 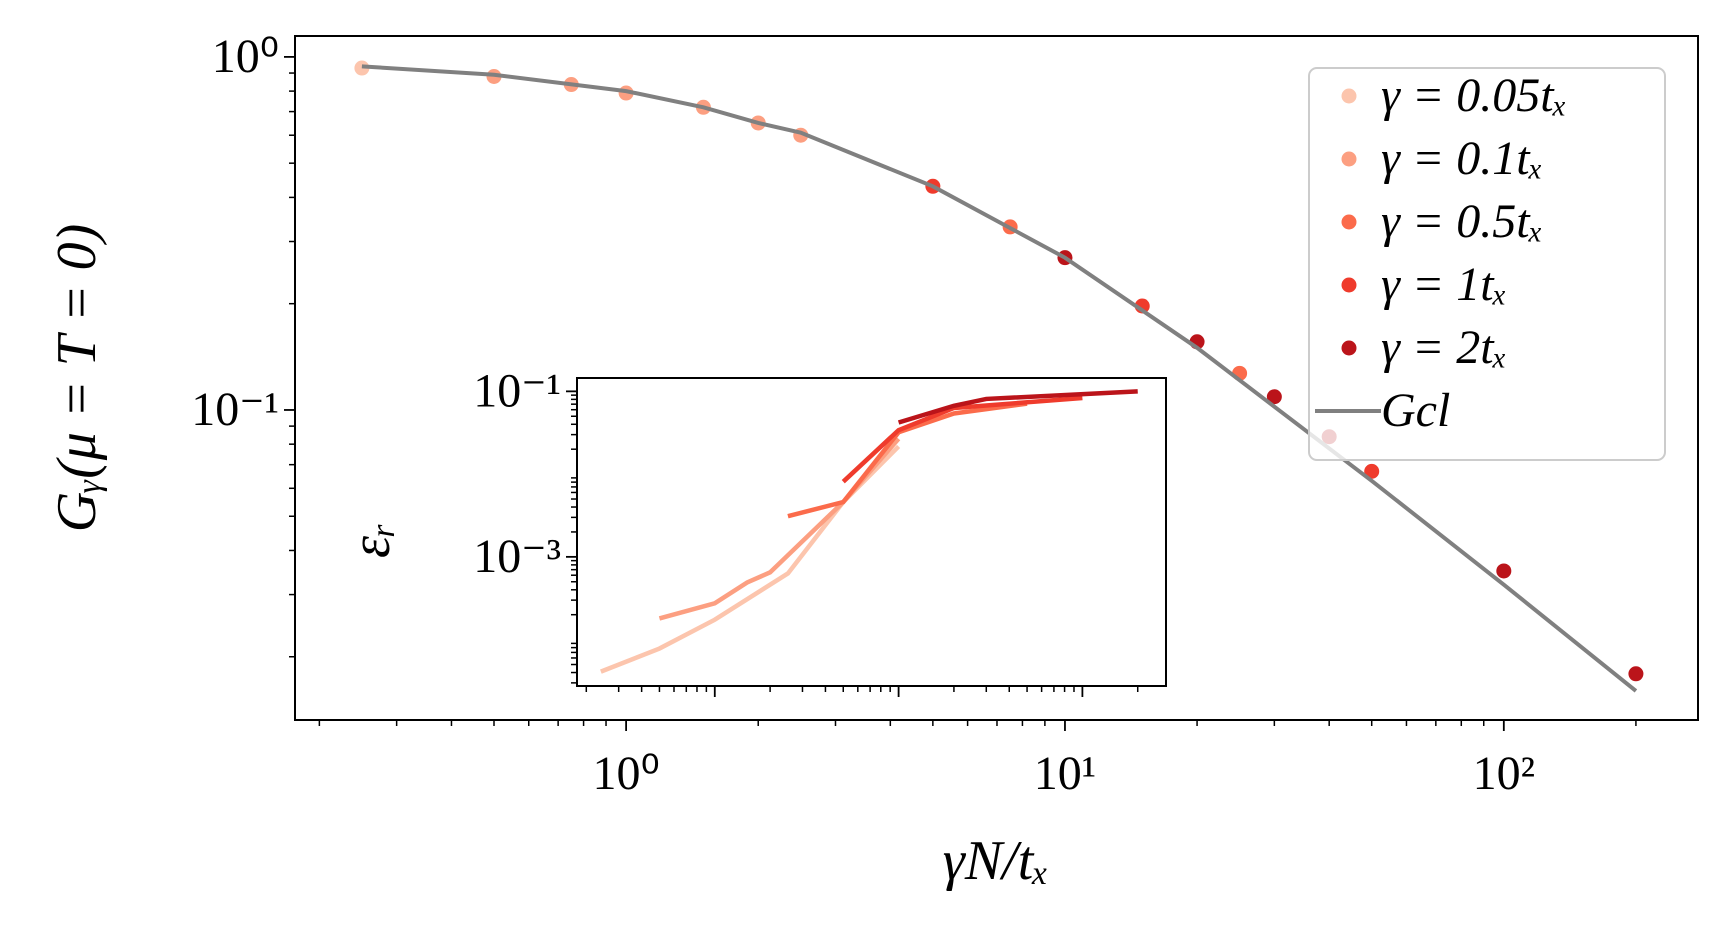 What do you see at coordinates (1462, 221) in the screenshot?
I see `legend-label: γ = 0.5tₓ` at bounding box center [1462, 221].